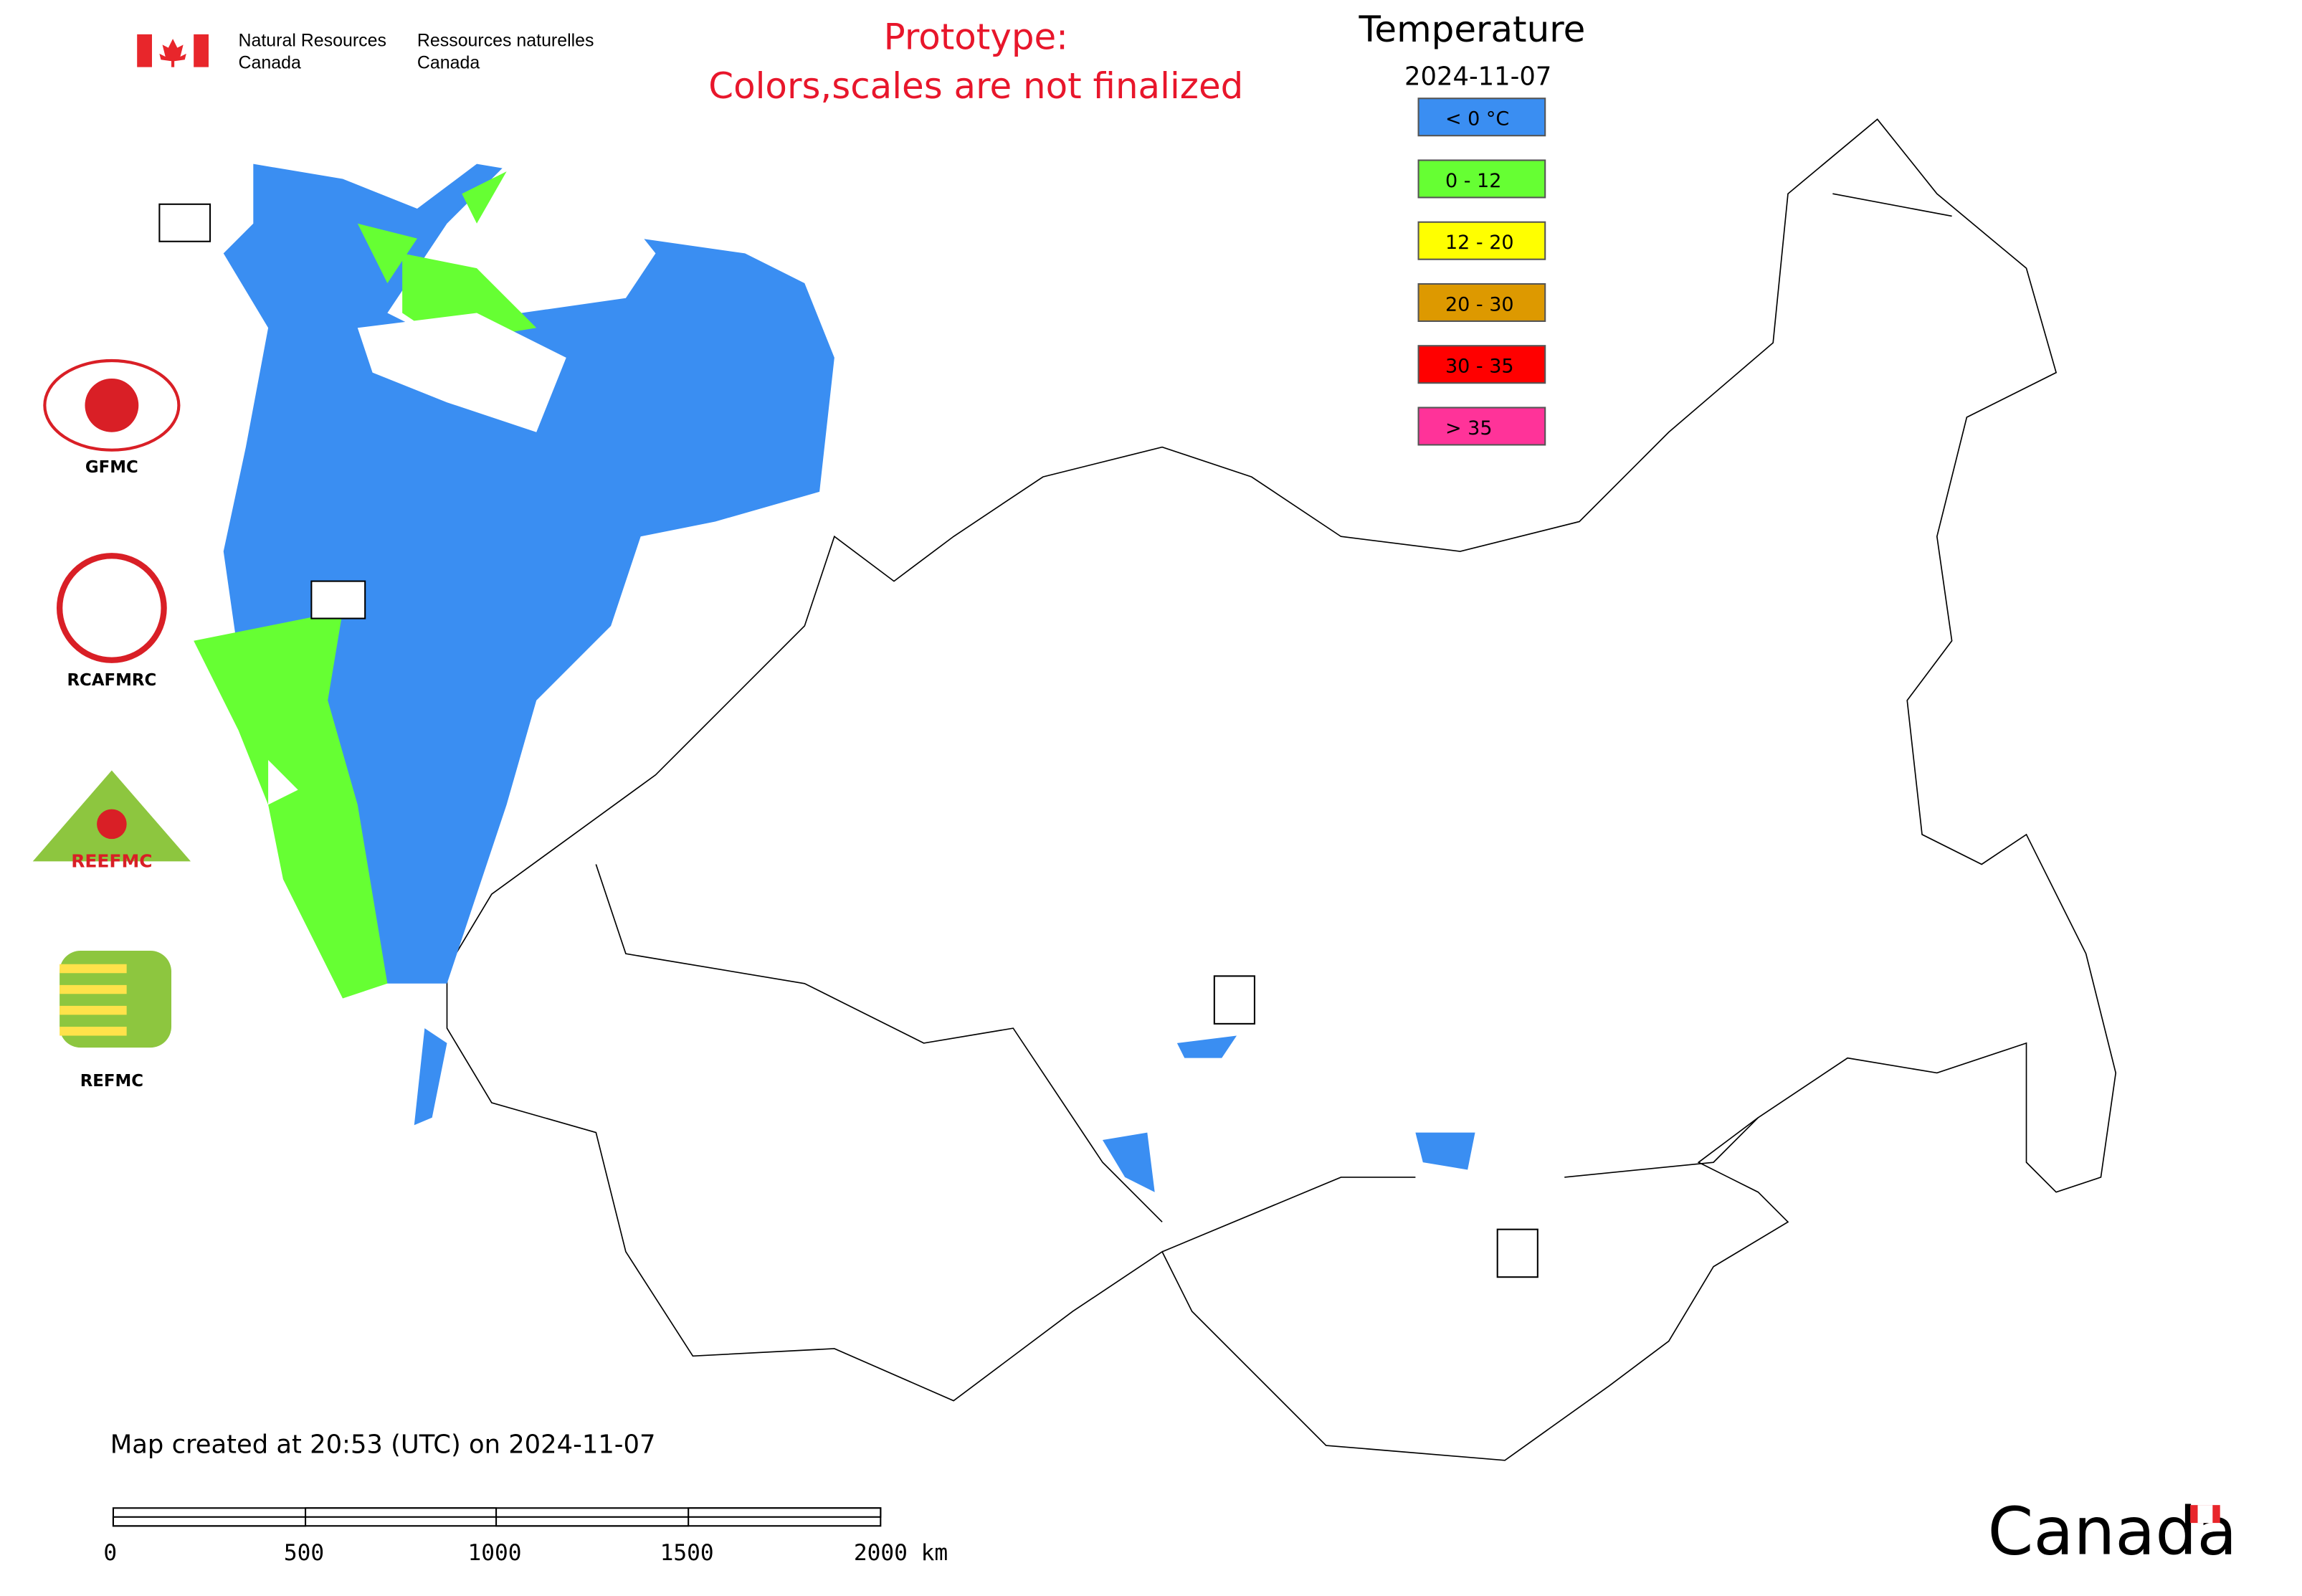 The height and width of the screenshot is (1596, 2302). Describe the element at coordinates (1471, 29) in the screenshot. I see `legend-title: Temperature` at that location.